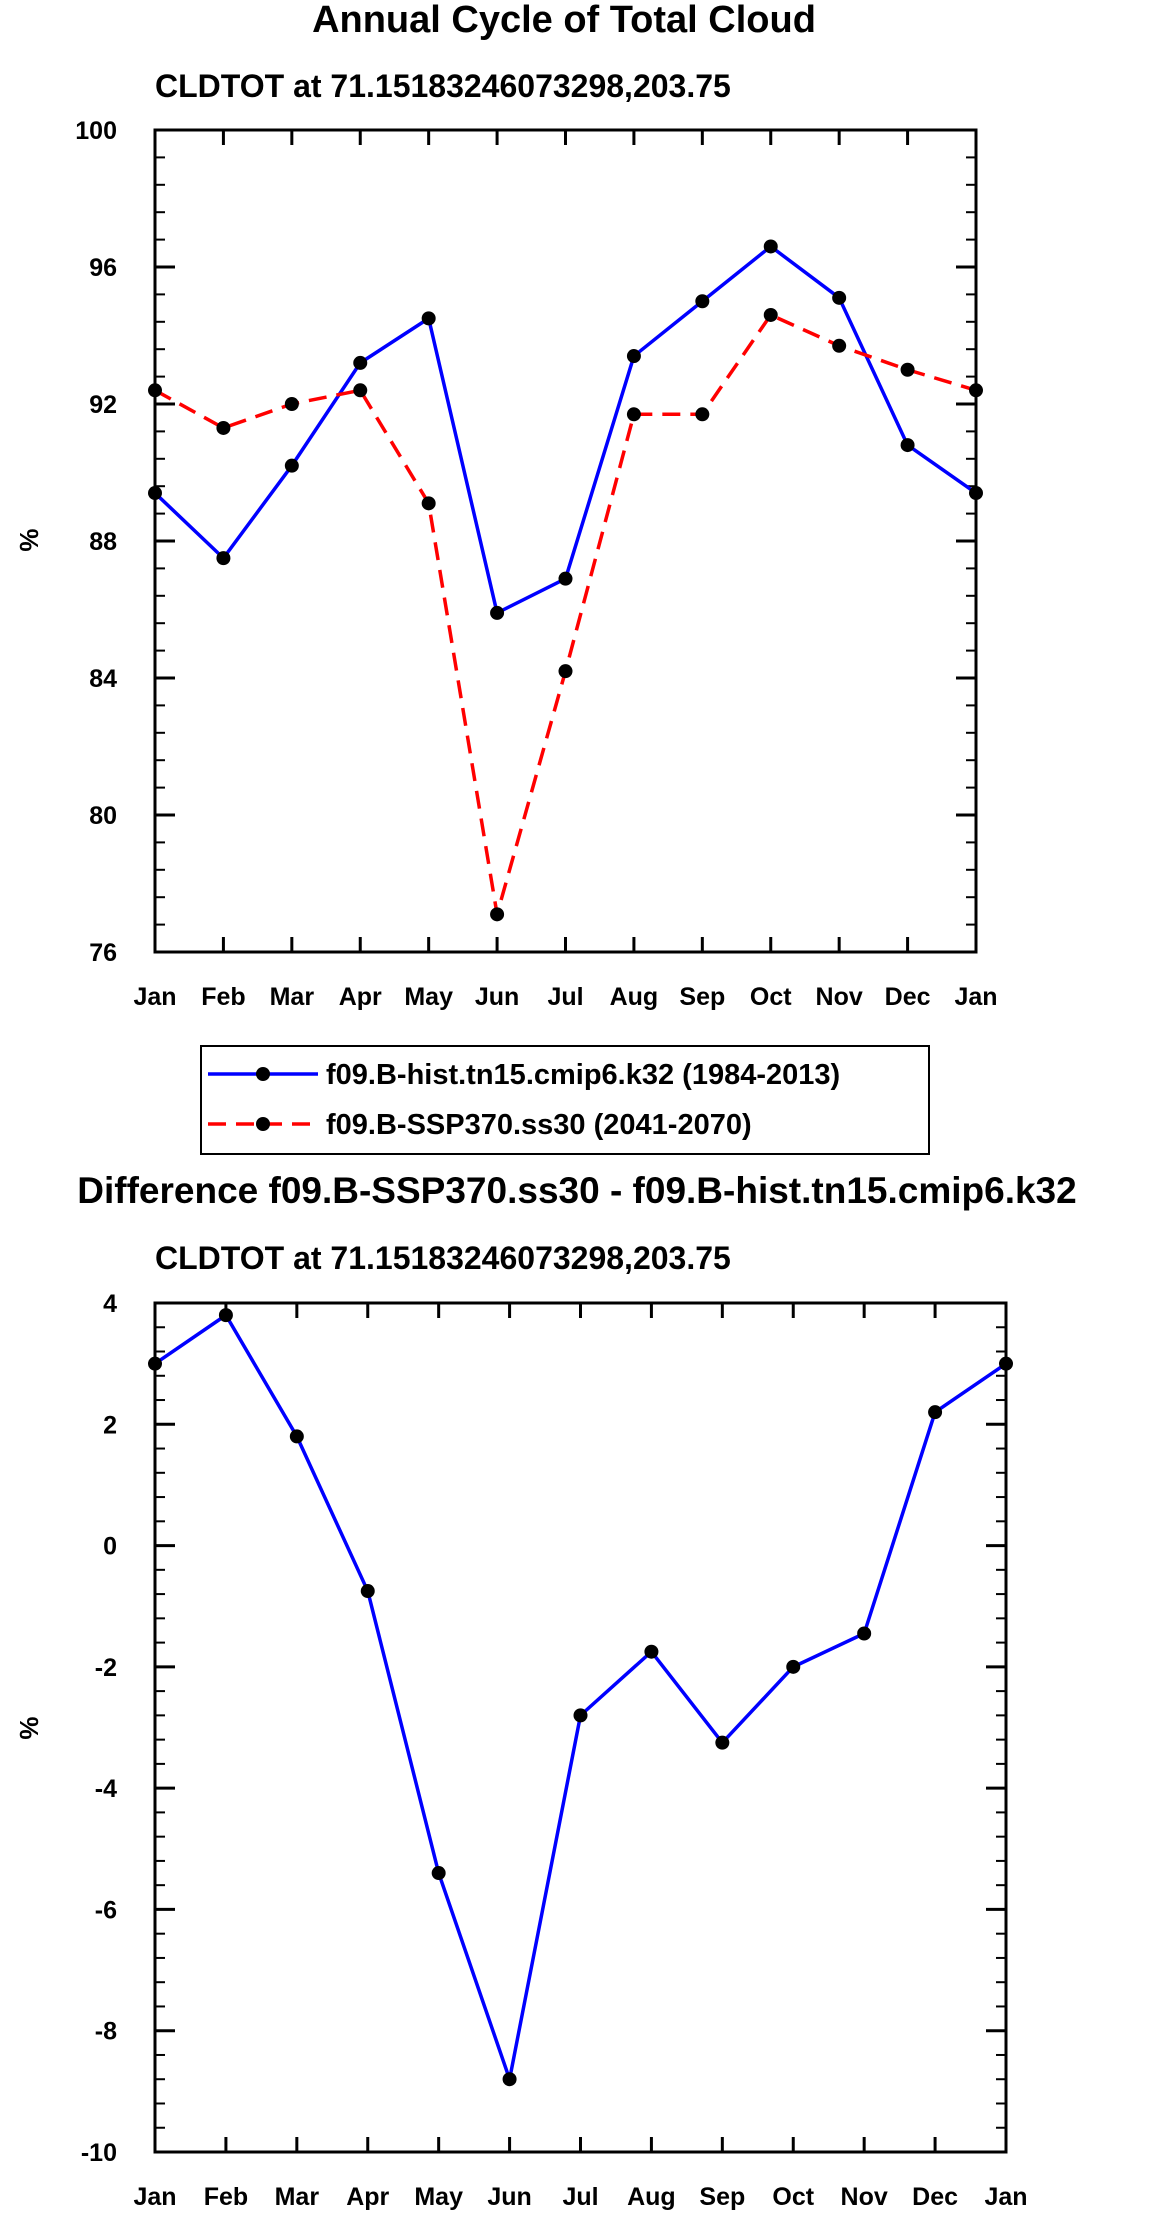  What do you see at coordinates (367, 2197) in the screenshot?
I see `chart2-xtick-label: Apr` at bounding box center [367, 2197].